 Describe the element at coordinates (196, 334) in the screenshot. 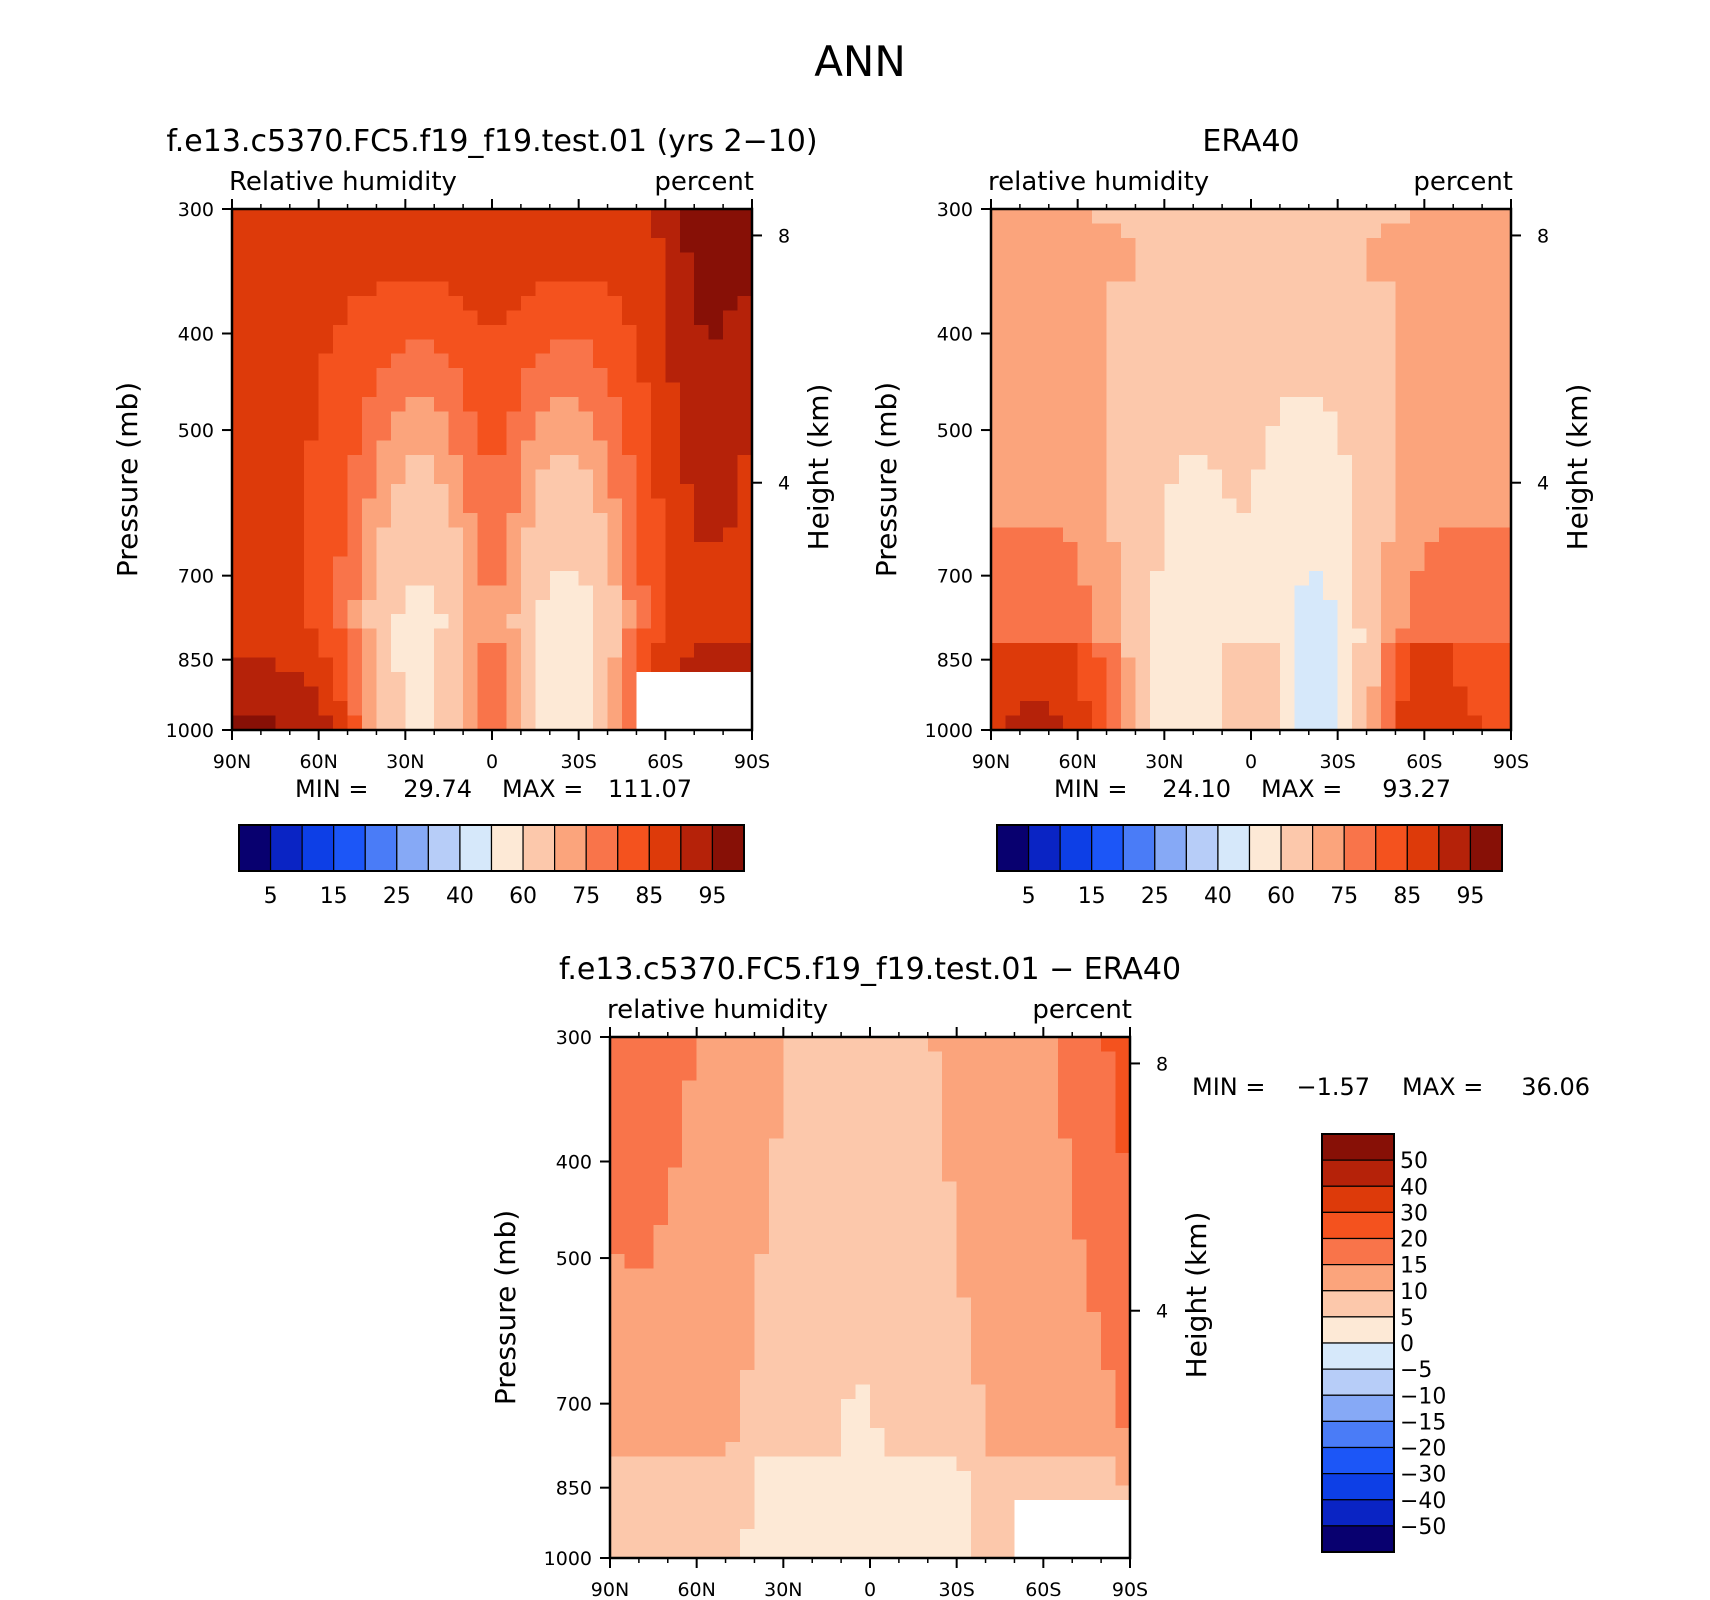

I see `y-tick-label: 400` at that location.